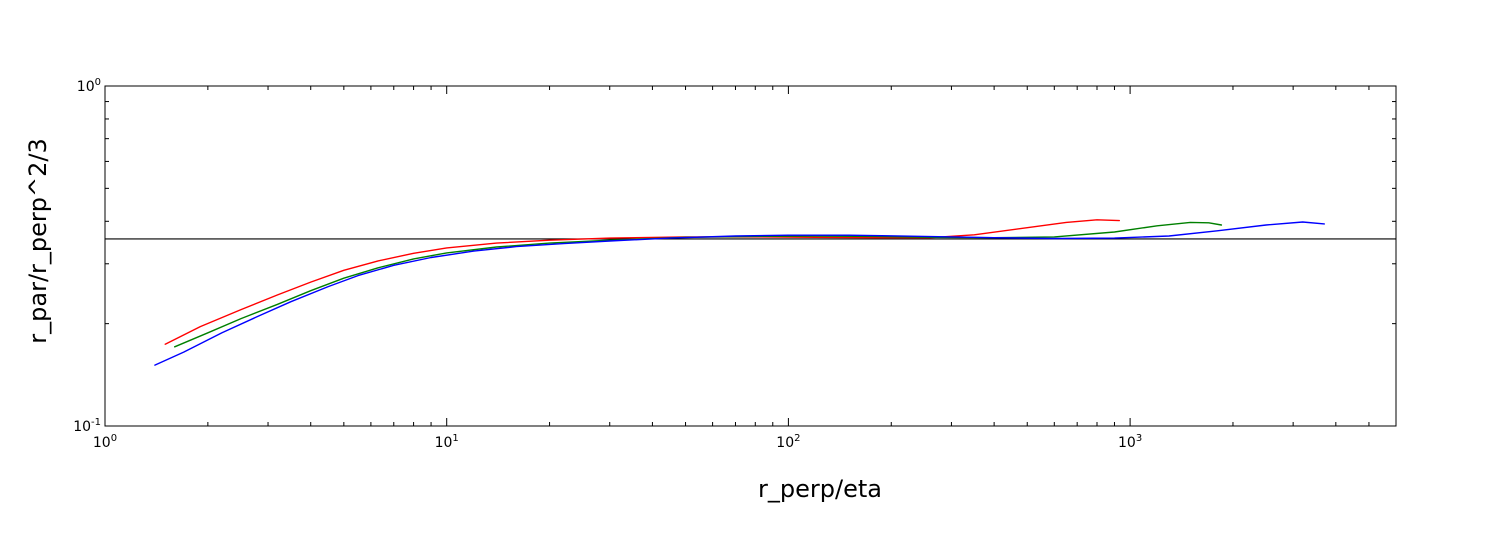  I want to click on x-tick-label: 103, so click(1130, 442).